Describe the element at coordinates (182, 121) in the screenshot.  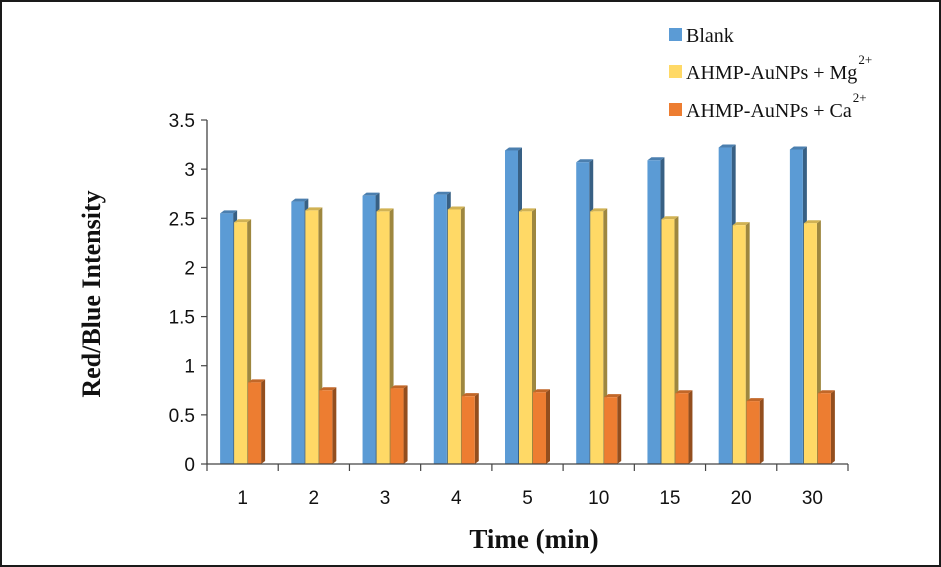
I see `y-tick-label: 3.5` at that location.